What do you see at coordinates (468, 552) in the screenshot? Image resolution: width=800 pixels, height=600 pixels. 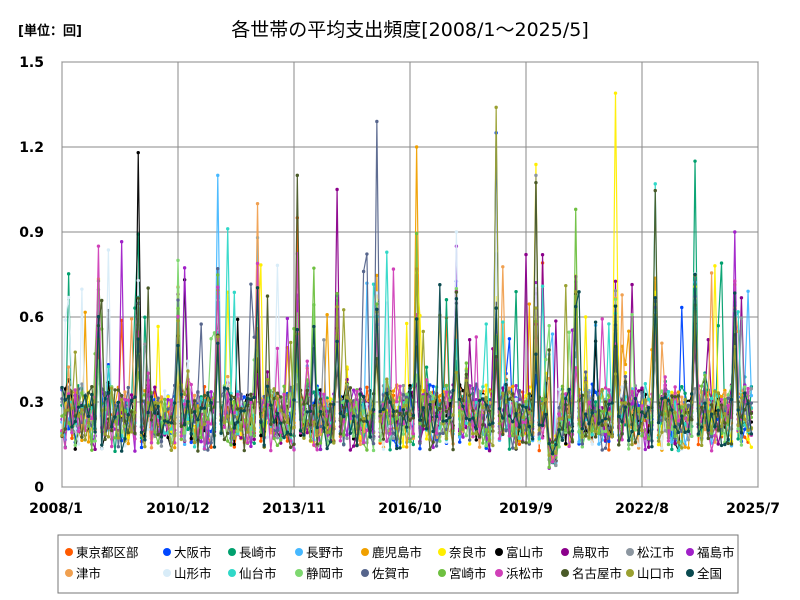 I see `legend-label: 奈良市` at bounding box center [468, 552].